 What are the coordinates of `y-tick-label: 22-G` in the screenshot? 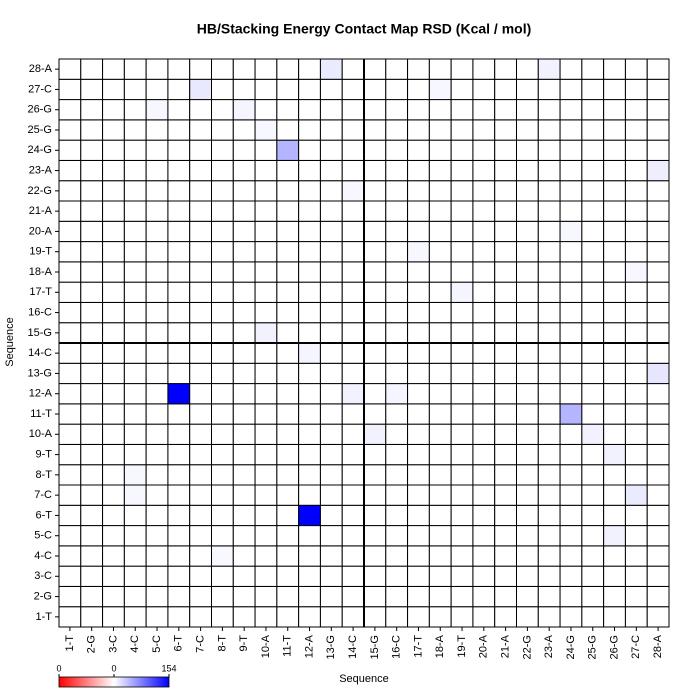 It's located at (40, 191).